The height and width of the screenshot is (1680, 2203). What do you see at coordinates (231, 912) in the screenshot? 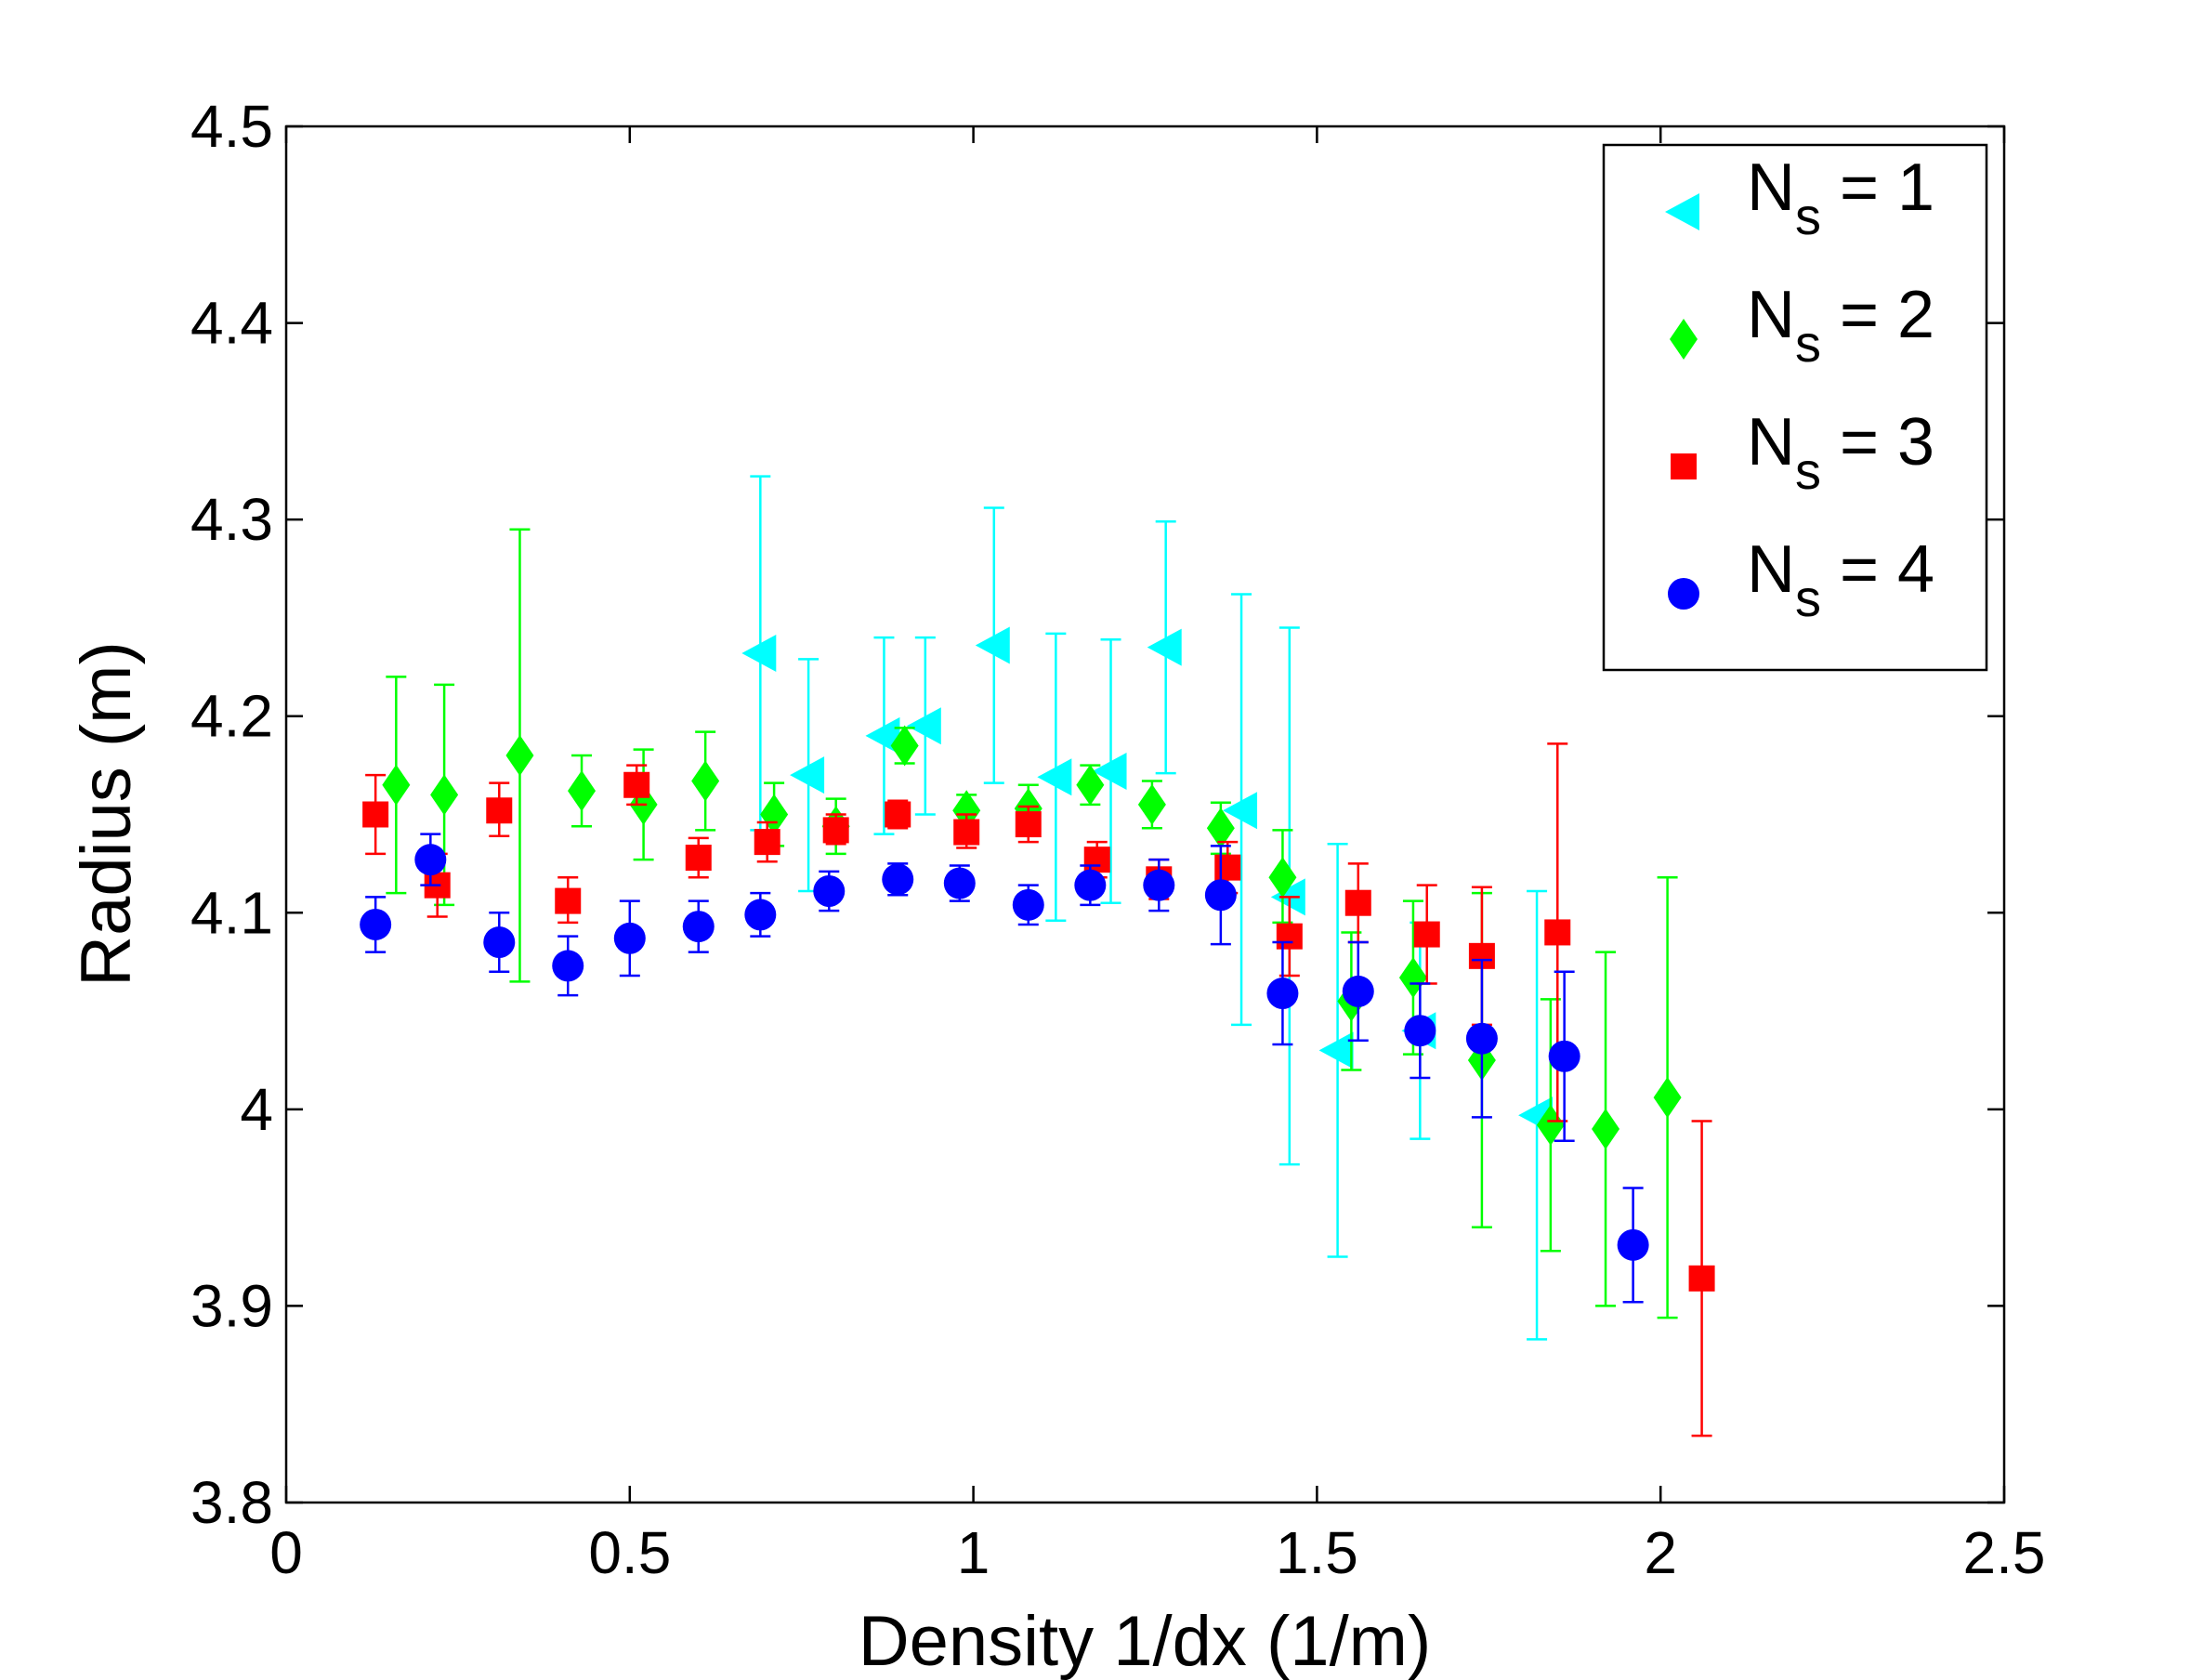
I see `y-tick-label: 4.1` at bounding box center [231, 912].